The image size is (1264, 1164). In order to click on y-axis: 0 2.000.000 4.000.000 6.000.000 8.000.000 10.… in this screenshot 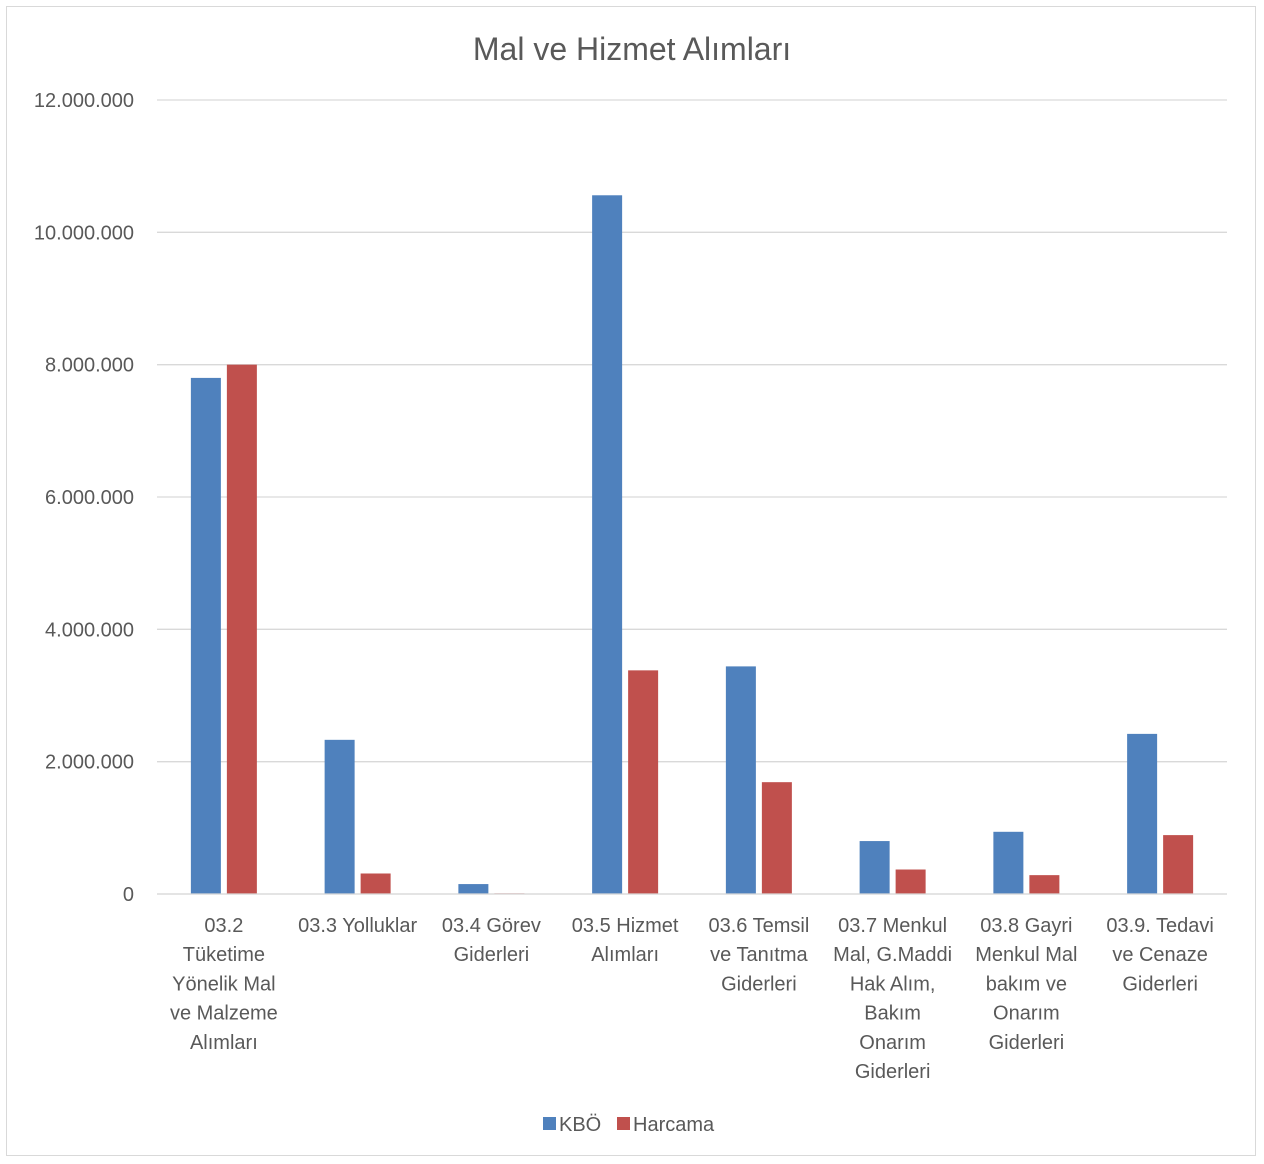, I will do `click(84, 498)`.